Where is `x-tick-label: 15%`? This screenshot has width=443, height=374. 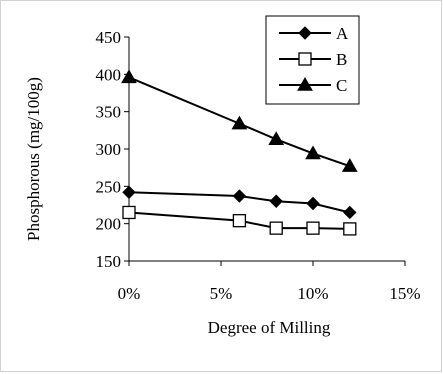
x-tick-label: 15% is located at coordinates (404, 293).